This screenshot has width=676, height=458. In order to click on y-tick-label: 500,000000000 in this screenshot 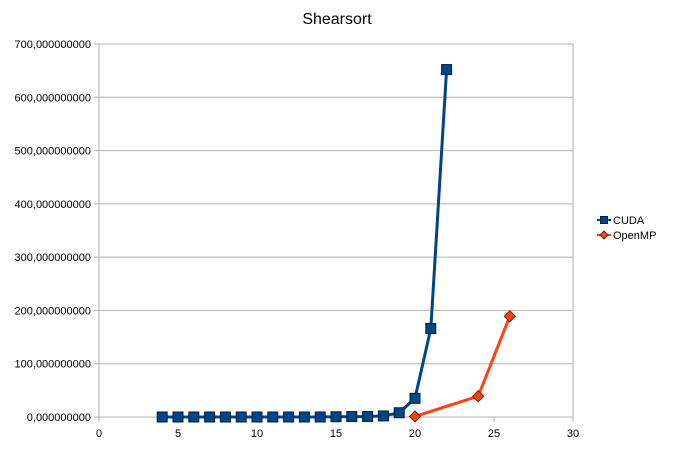, I will do `click(53, 152)`.